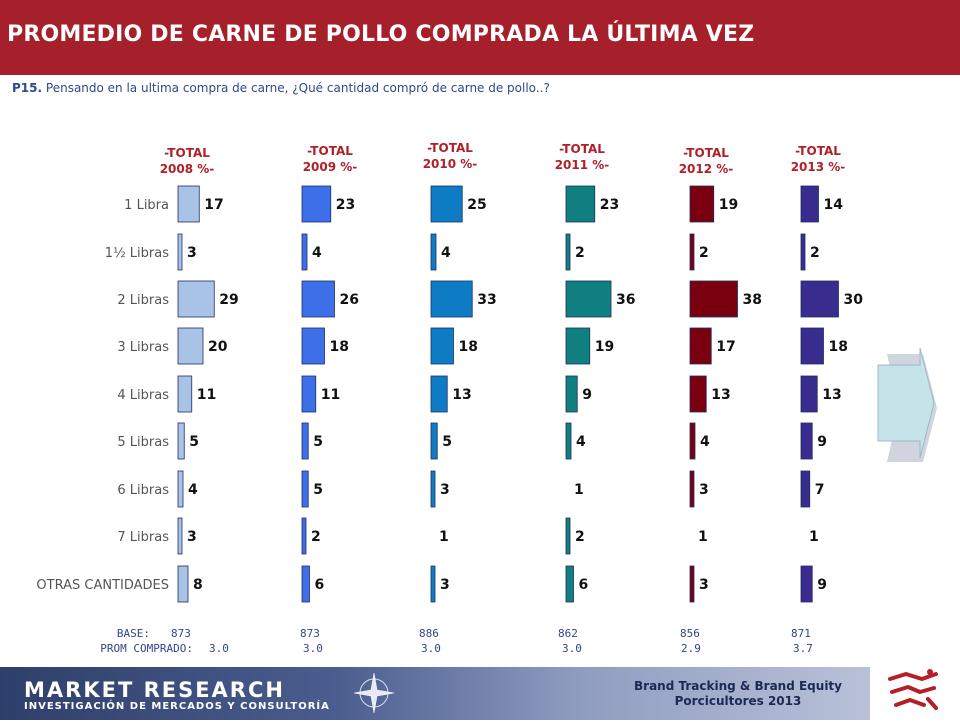  I want to click on base-value: 856, so click(690, 633).